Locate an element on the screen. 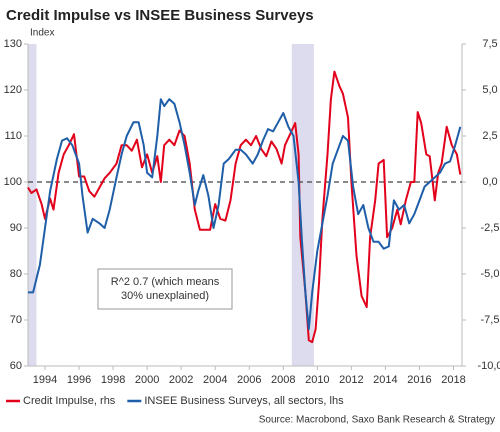  y2-tick-label: 0,0 is located at coordinates (489, 182).